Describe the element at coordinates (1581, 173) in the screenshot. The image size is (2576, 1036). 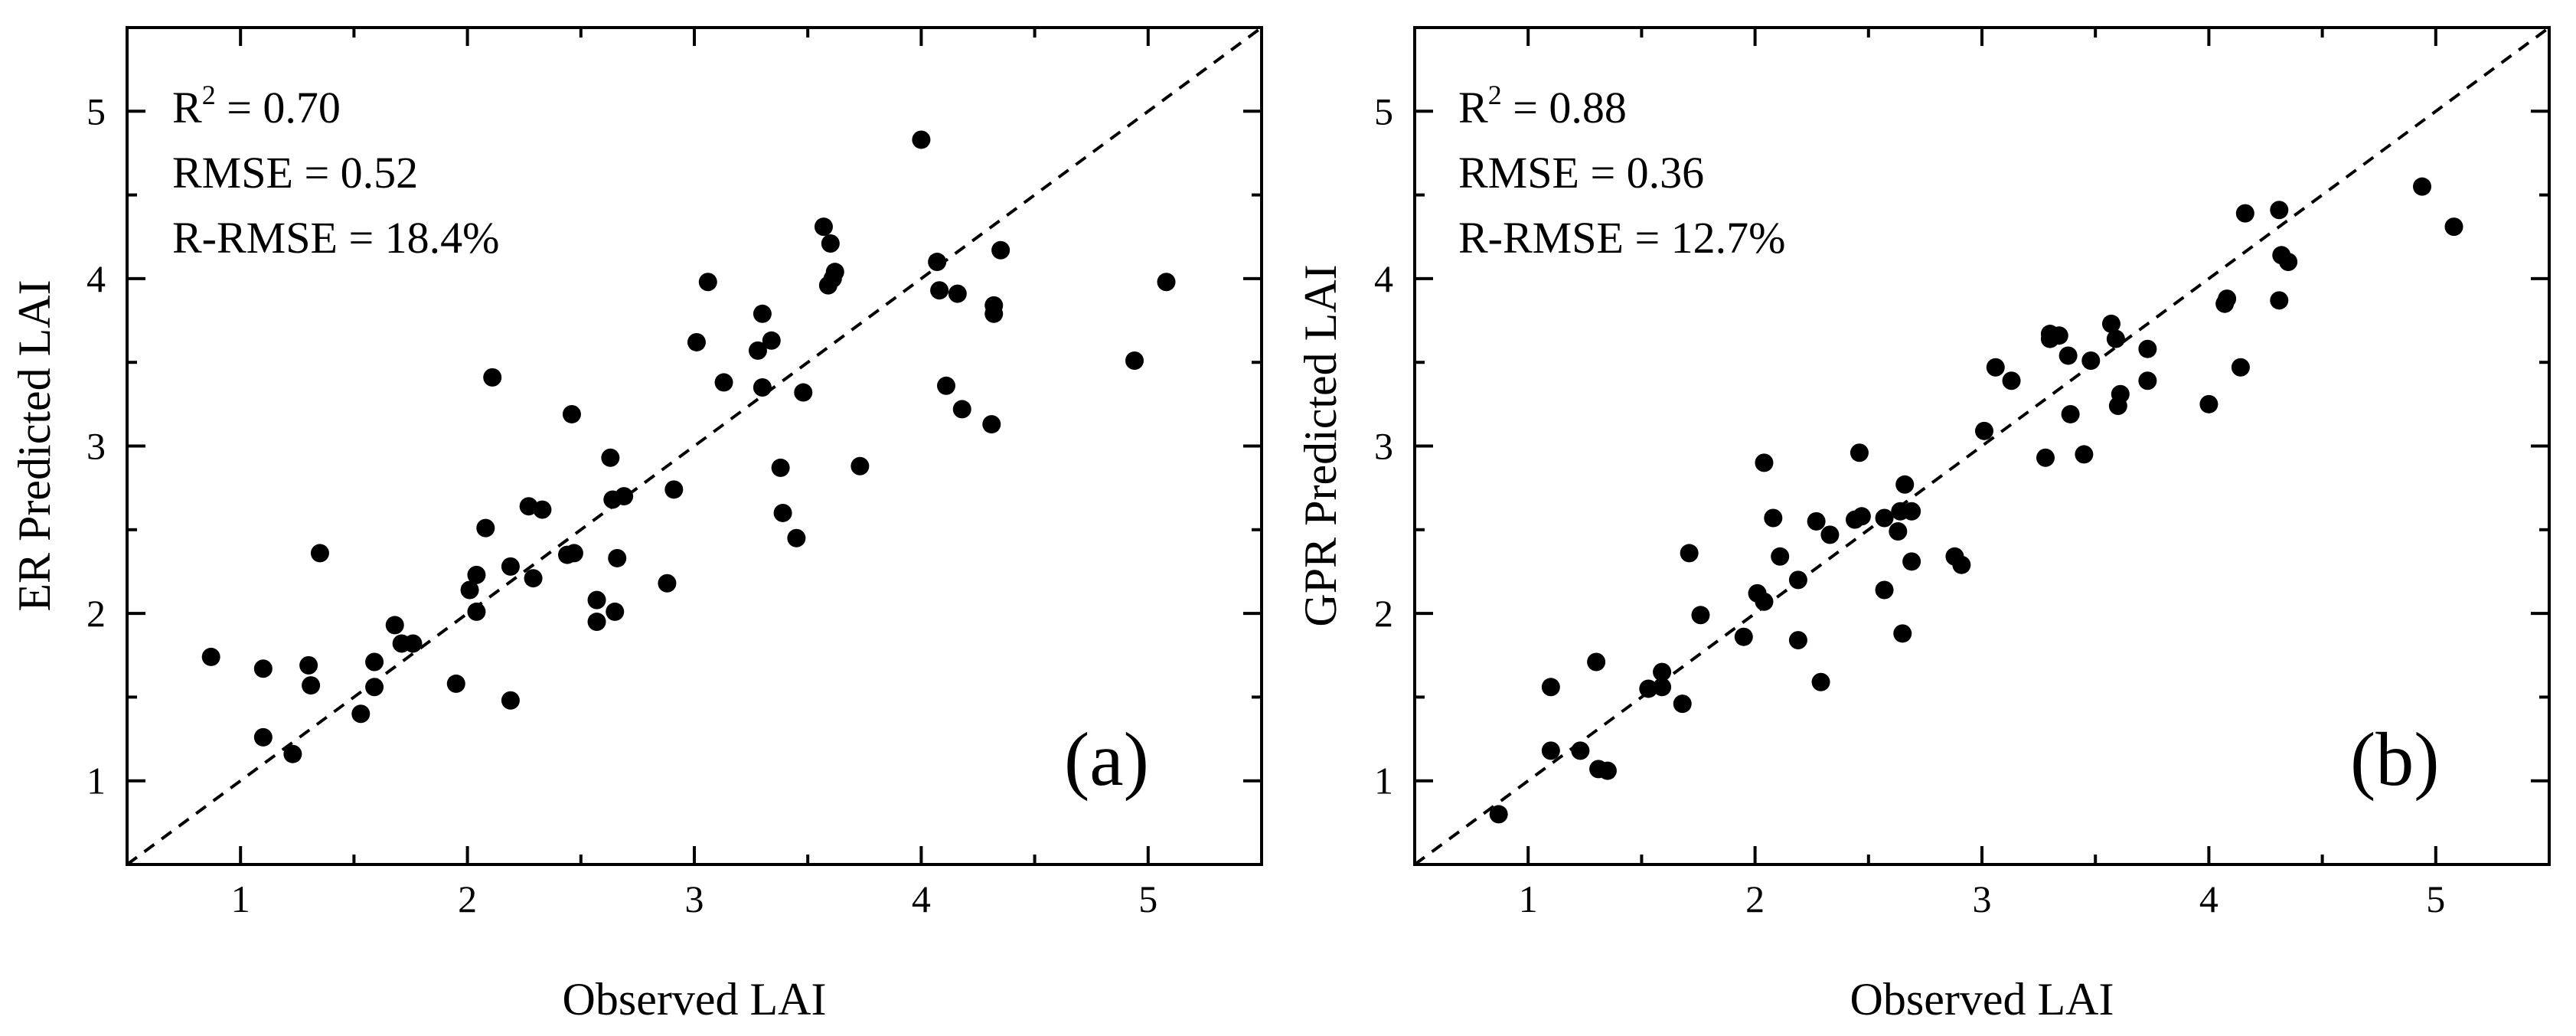
I see `rmse-label-b: RMSE = 0.36` at that location.